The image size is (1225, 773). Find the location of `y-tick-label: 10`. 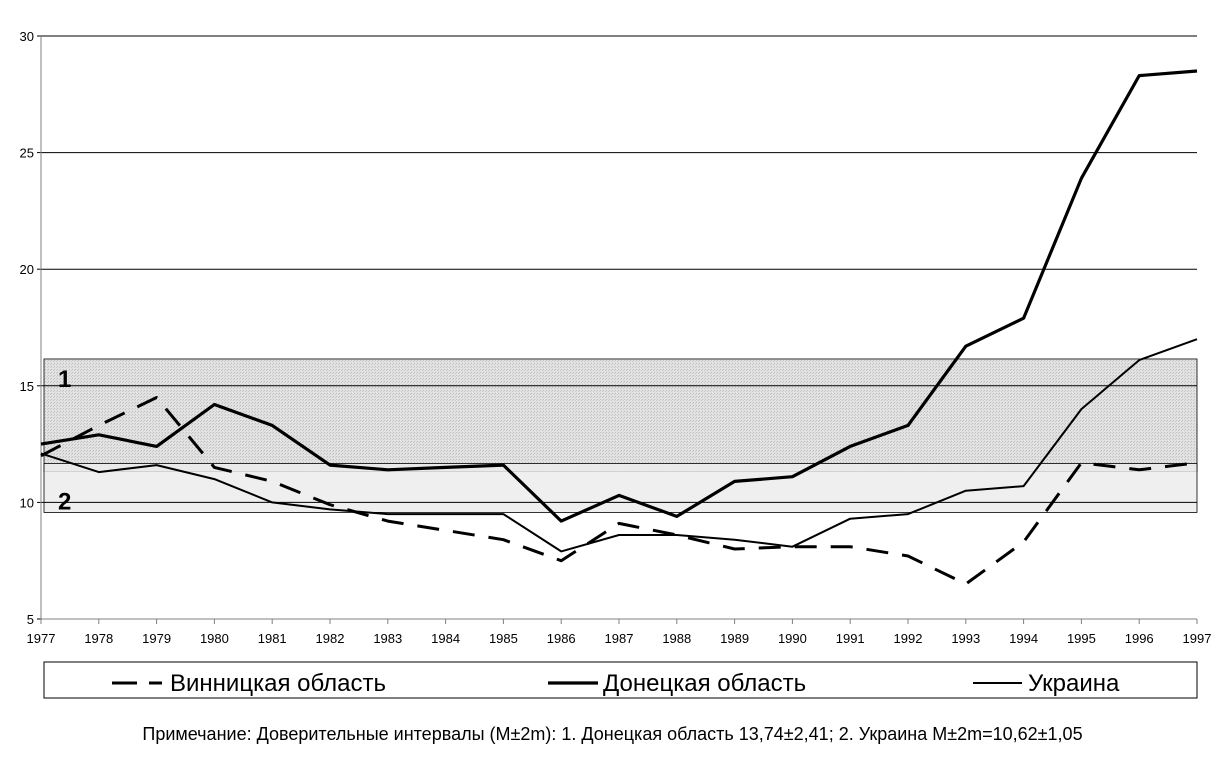

y-tick-label: 10 is located at coordinates (27, 502).